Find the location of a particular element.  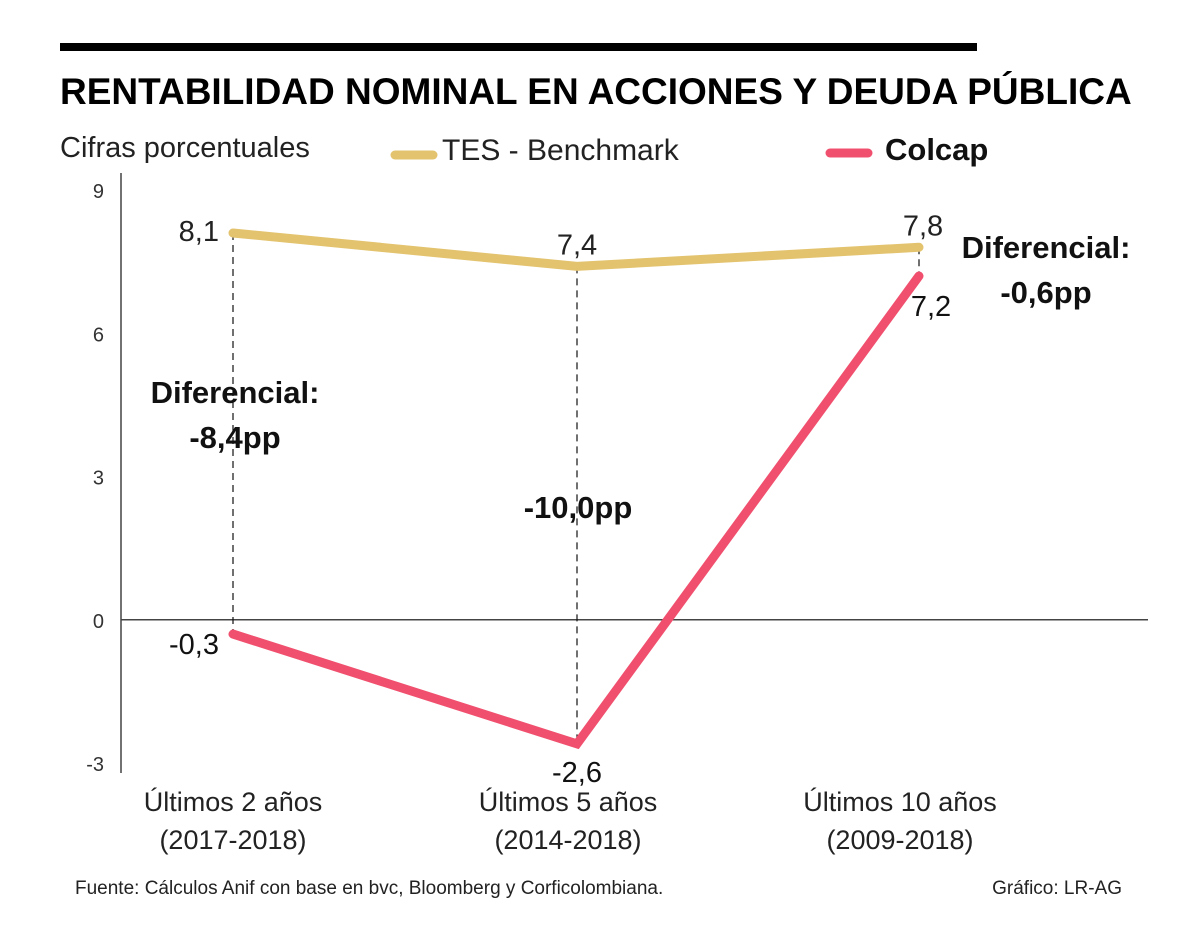

data-label-colcap: 7,2 is located at coordinates (931, 307).